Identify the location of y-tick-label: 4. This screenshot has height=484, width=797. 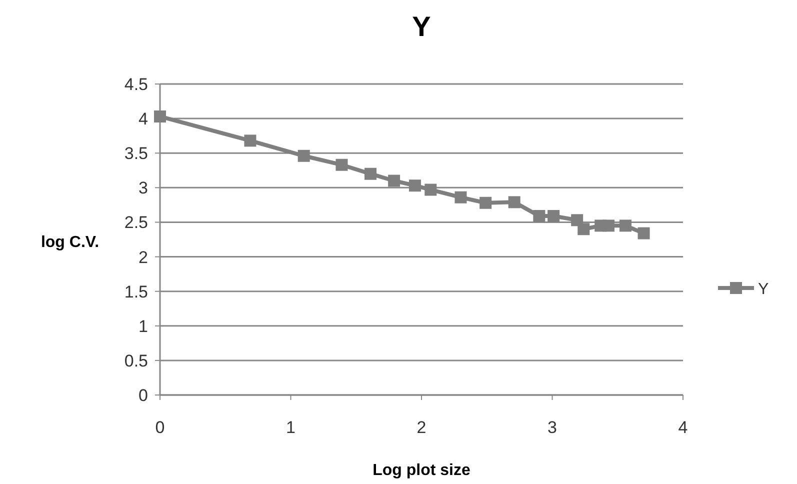
(143, 119).